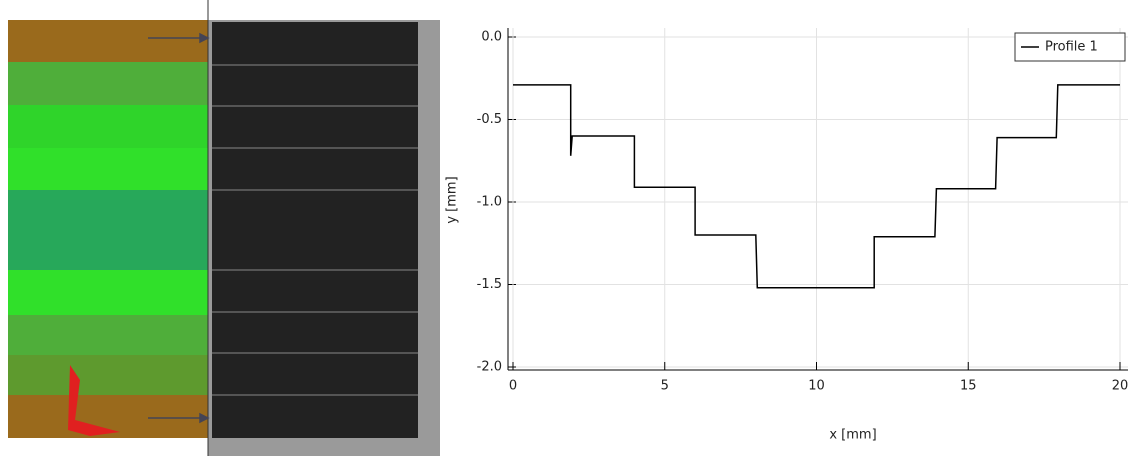  What do you see at coordinates (489, 202) in the screenshot?
I see `y-tick-label: -1.0` at bounding box center [489, 202].